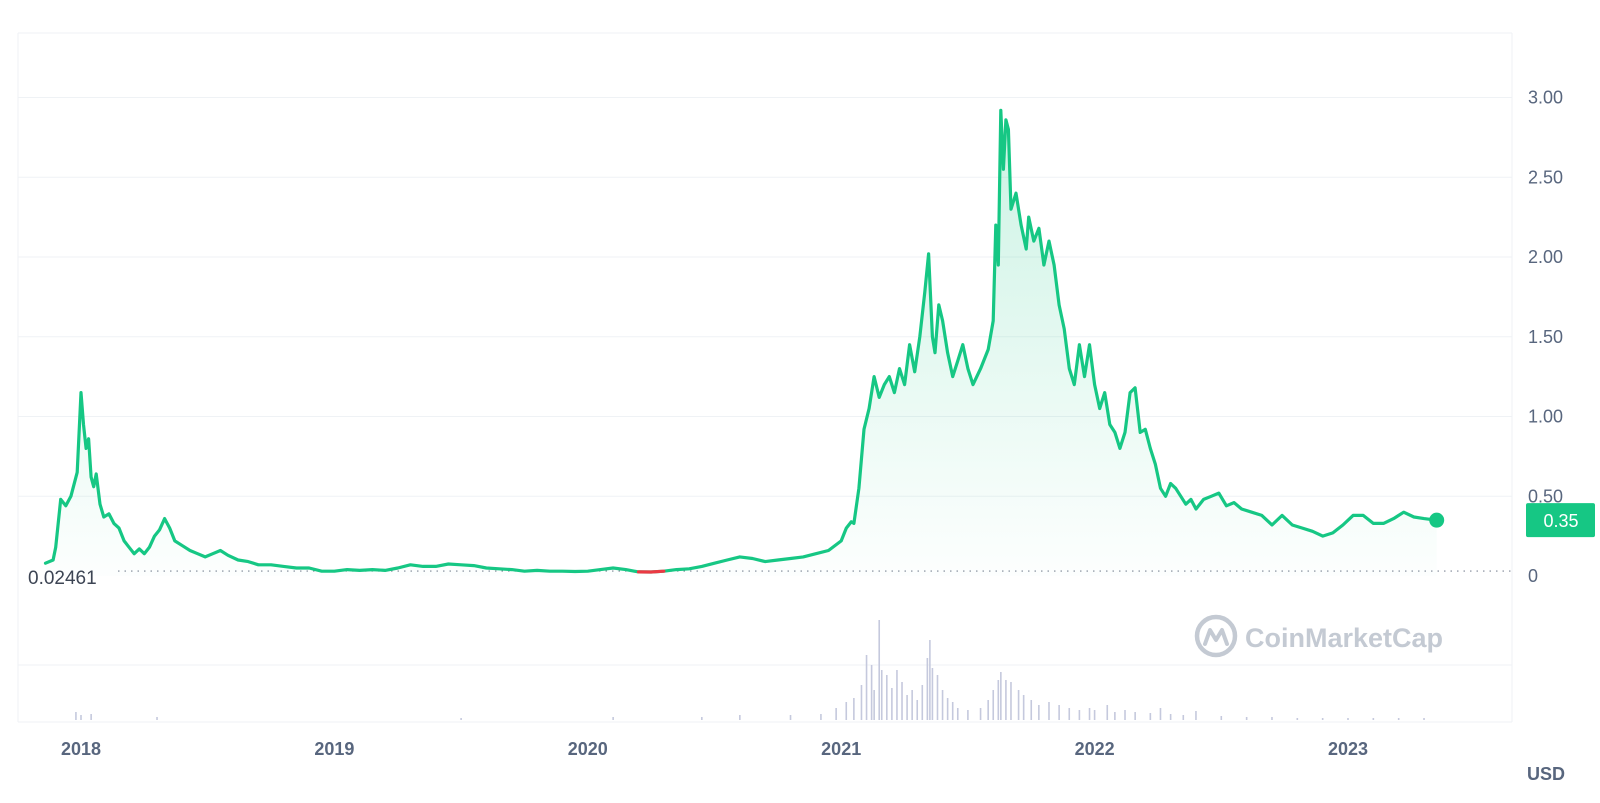 The height and width of the screenshot is (803, 1600). What do you see at coordinates (750, 670) in the screenshot?
I see `volume-bars` at bounding box center [750, 670].